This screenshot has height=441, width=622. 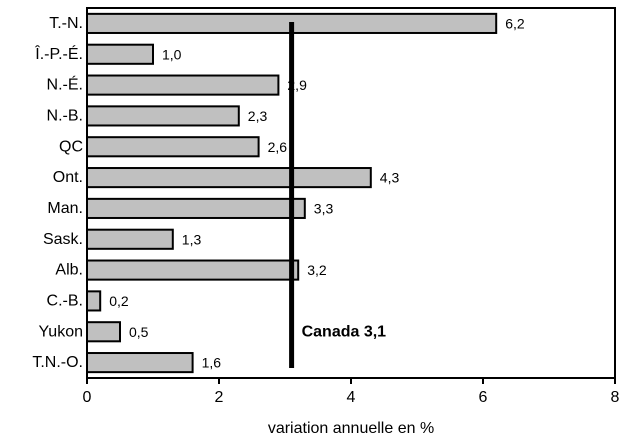 I want to click on value-label-ont: 4,3, so click(x=390, y=178).